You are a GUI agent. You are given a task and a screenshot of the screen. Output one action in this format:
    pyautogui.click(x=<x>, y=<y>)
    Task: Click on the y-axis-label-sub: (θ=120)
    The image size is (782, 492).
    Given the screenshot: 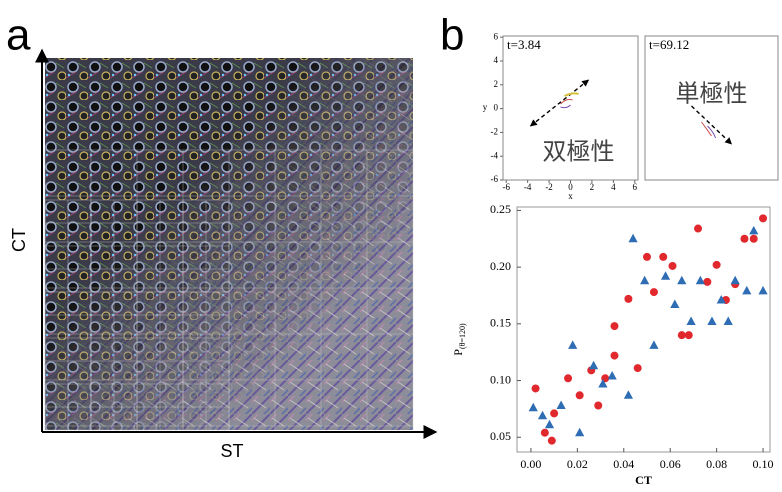 What is the action you would take?
    pyautogui.click(x=462, y=336)
    